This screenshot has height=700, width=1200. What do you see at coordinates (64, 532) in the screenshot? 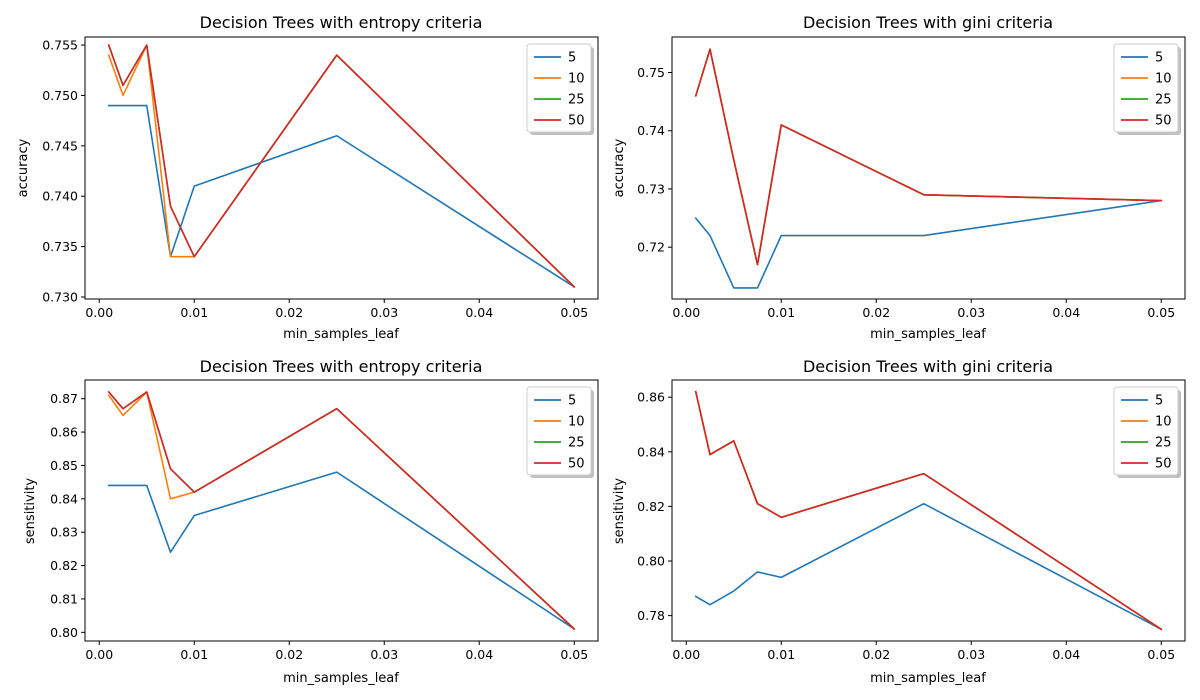
I see `y-tick-label: 0.83` at bounding box center [64, 532].